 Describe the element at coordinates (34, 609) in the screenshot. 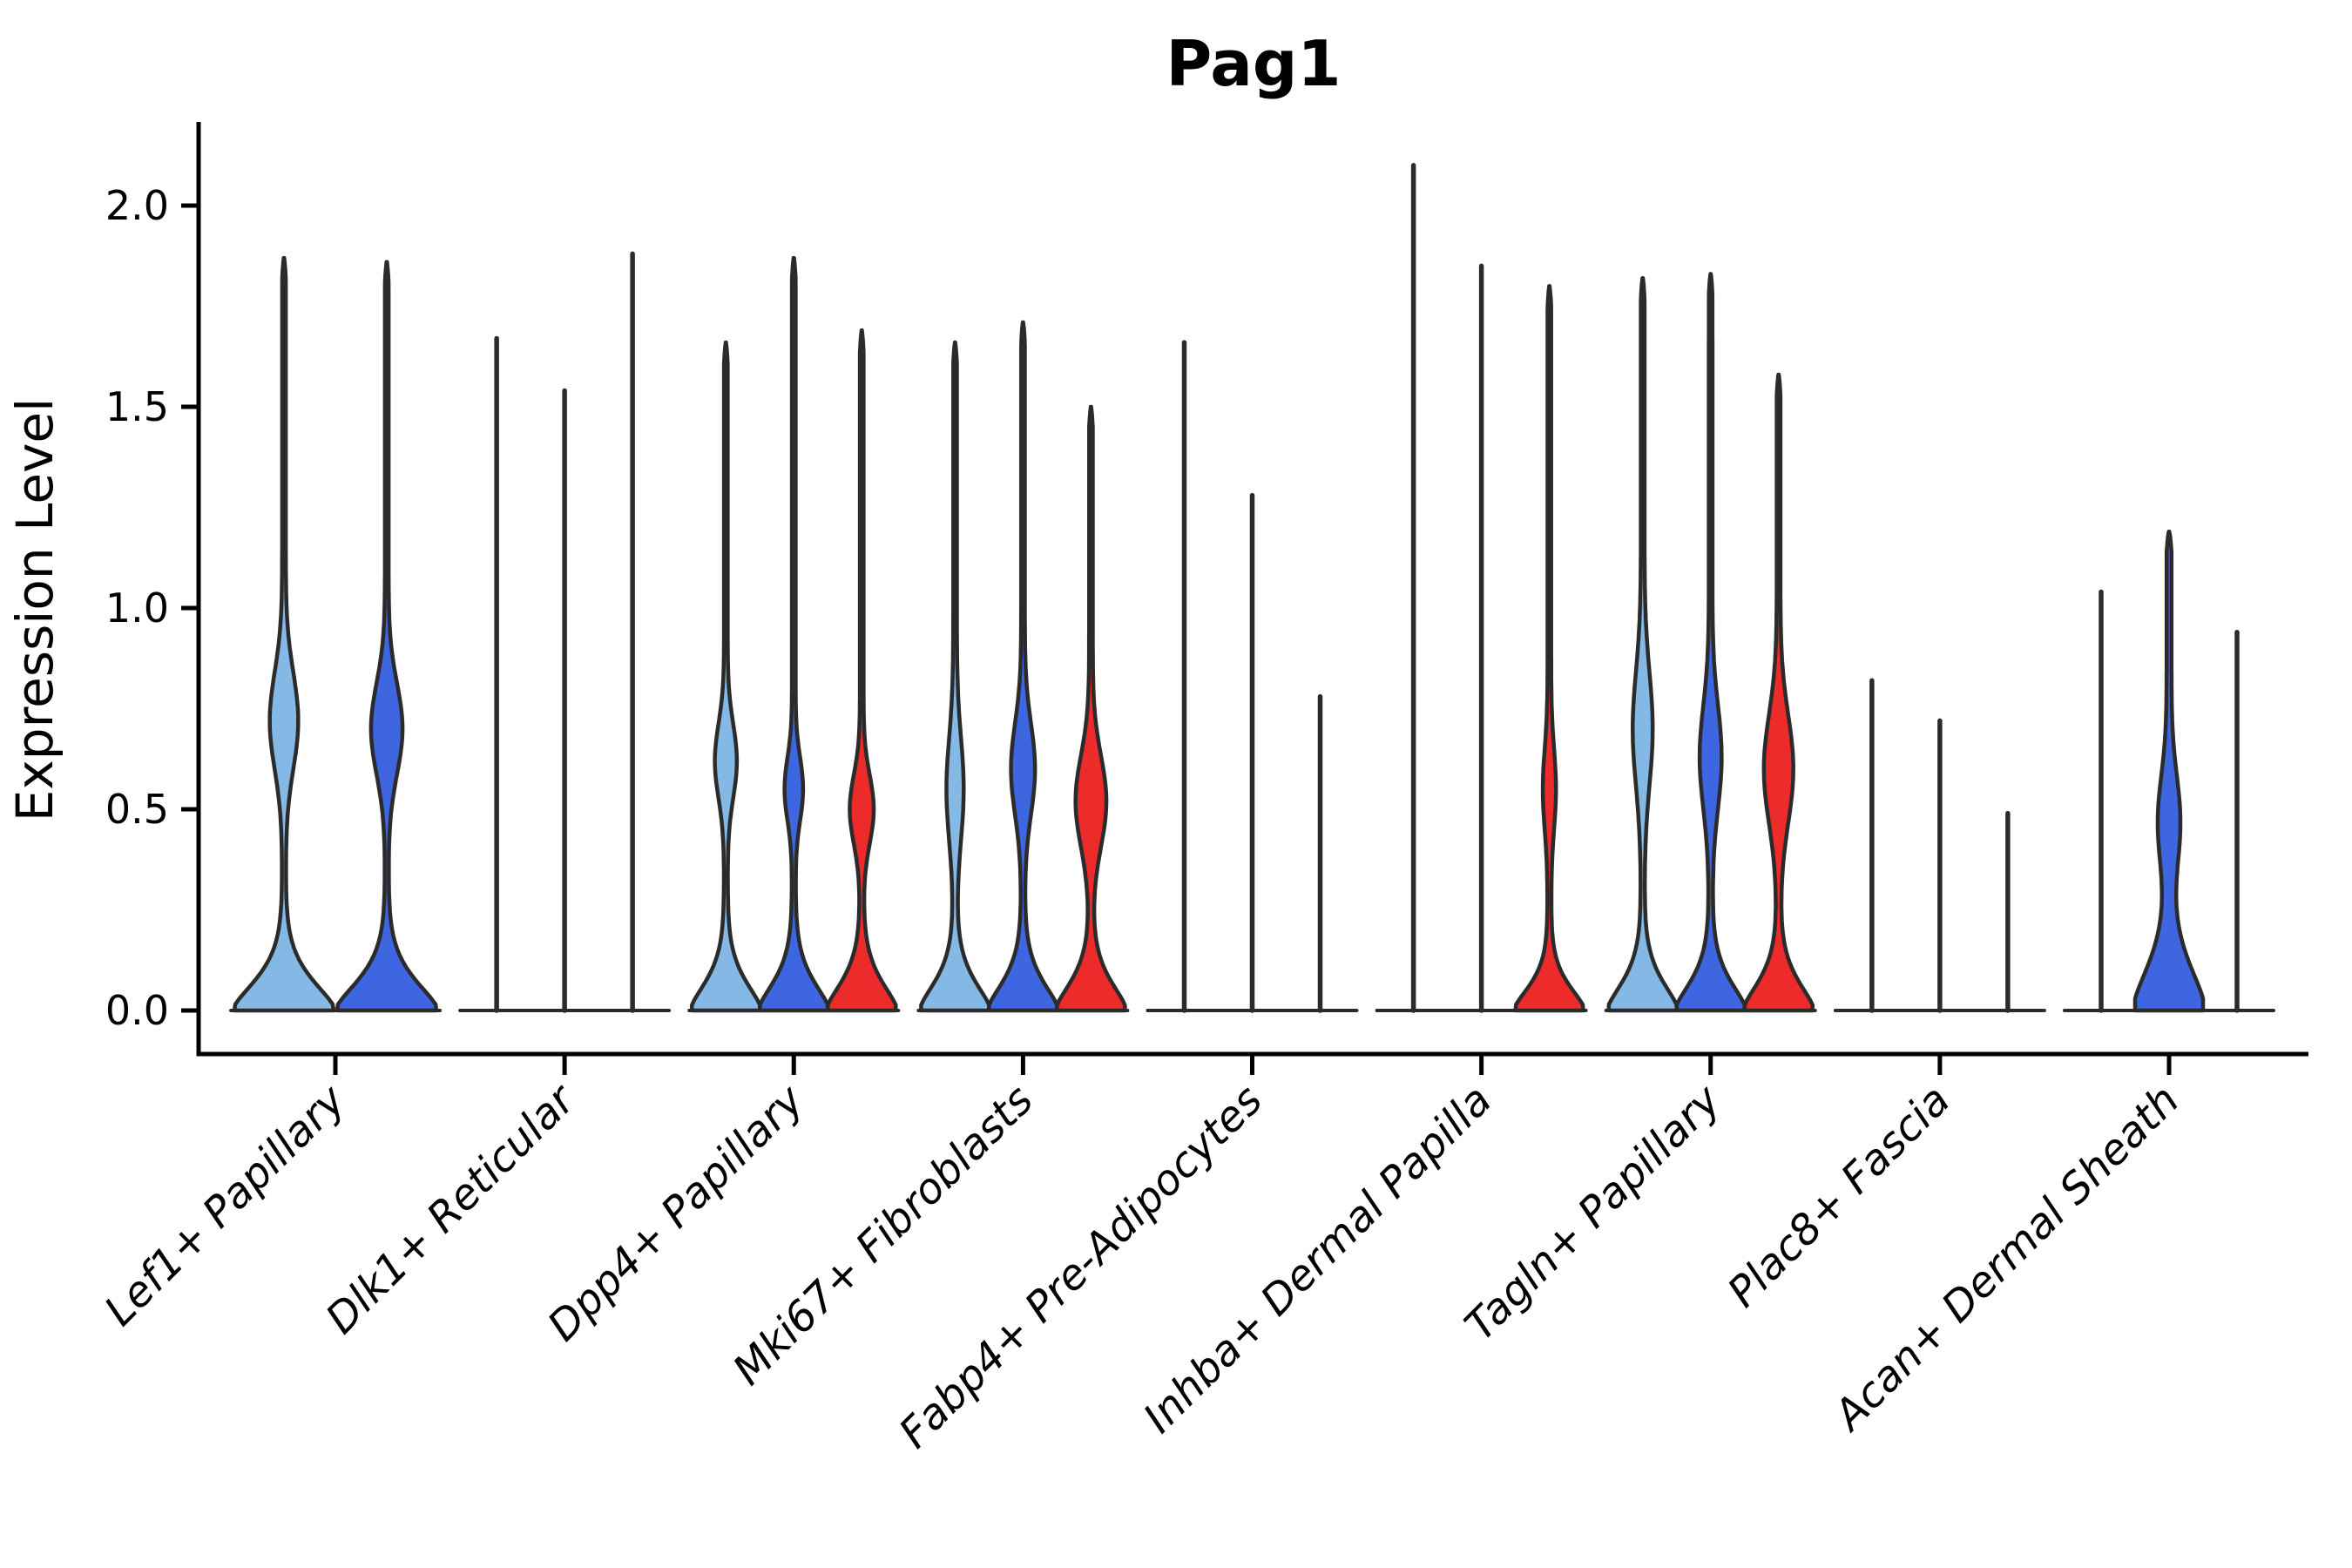

I see `y-axis-label: Expression Level` at that location.